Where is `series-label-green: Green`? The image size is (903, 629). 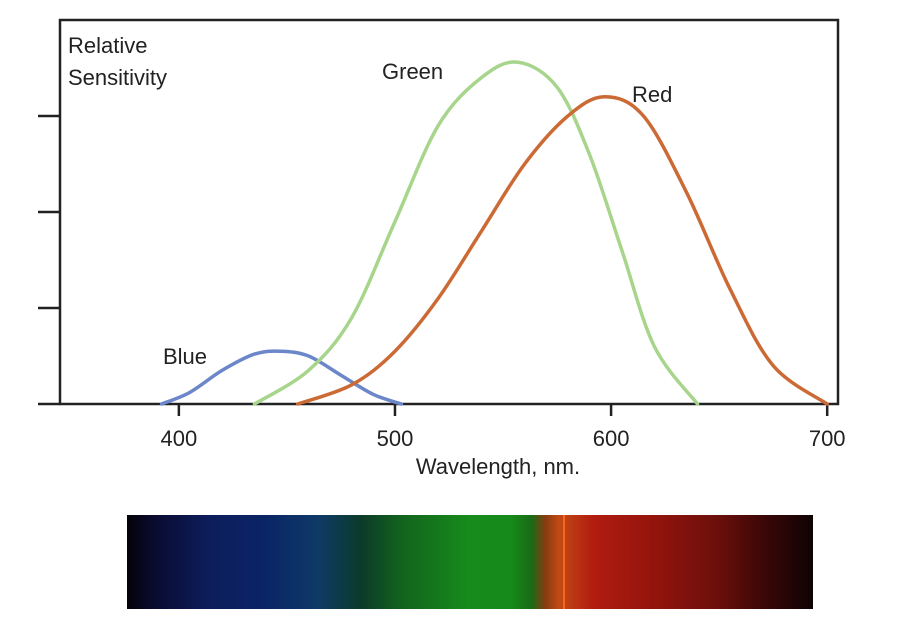 series-label-green: Green is located at coordinates (412, 71).